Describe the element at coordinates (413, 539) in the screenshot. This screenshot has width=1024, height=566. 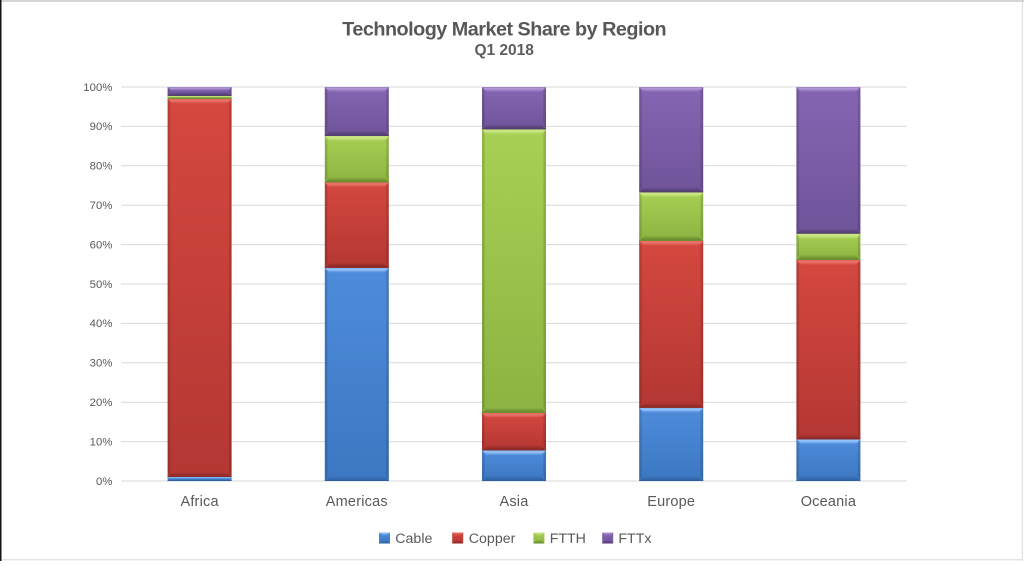
I see `svg-text: Cable` at that location.